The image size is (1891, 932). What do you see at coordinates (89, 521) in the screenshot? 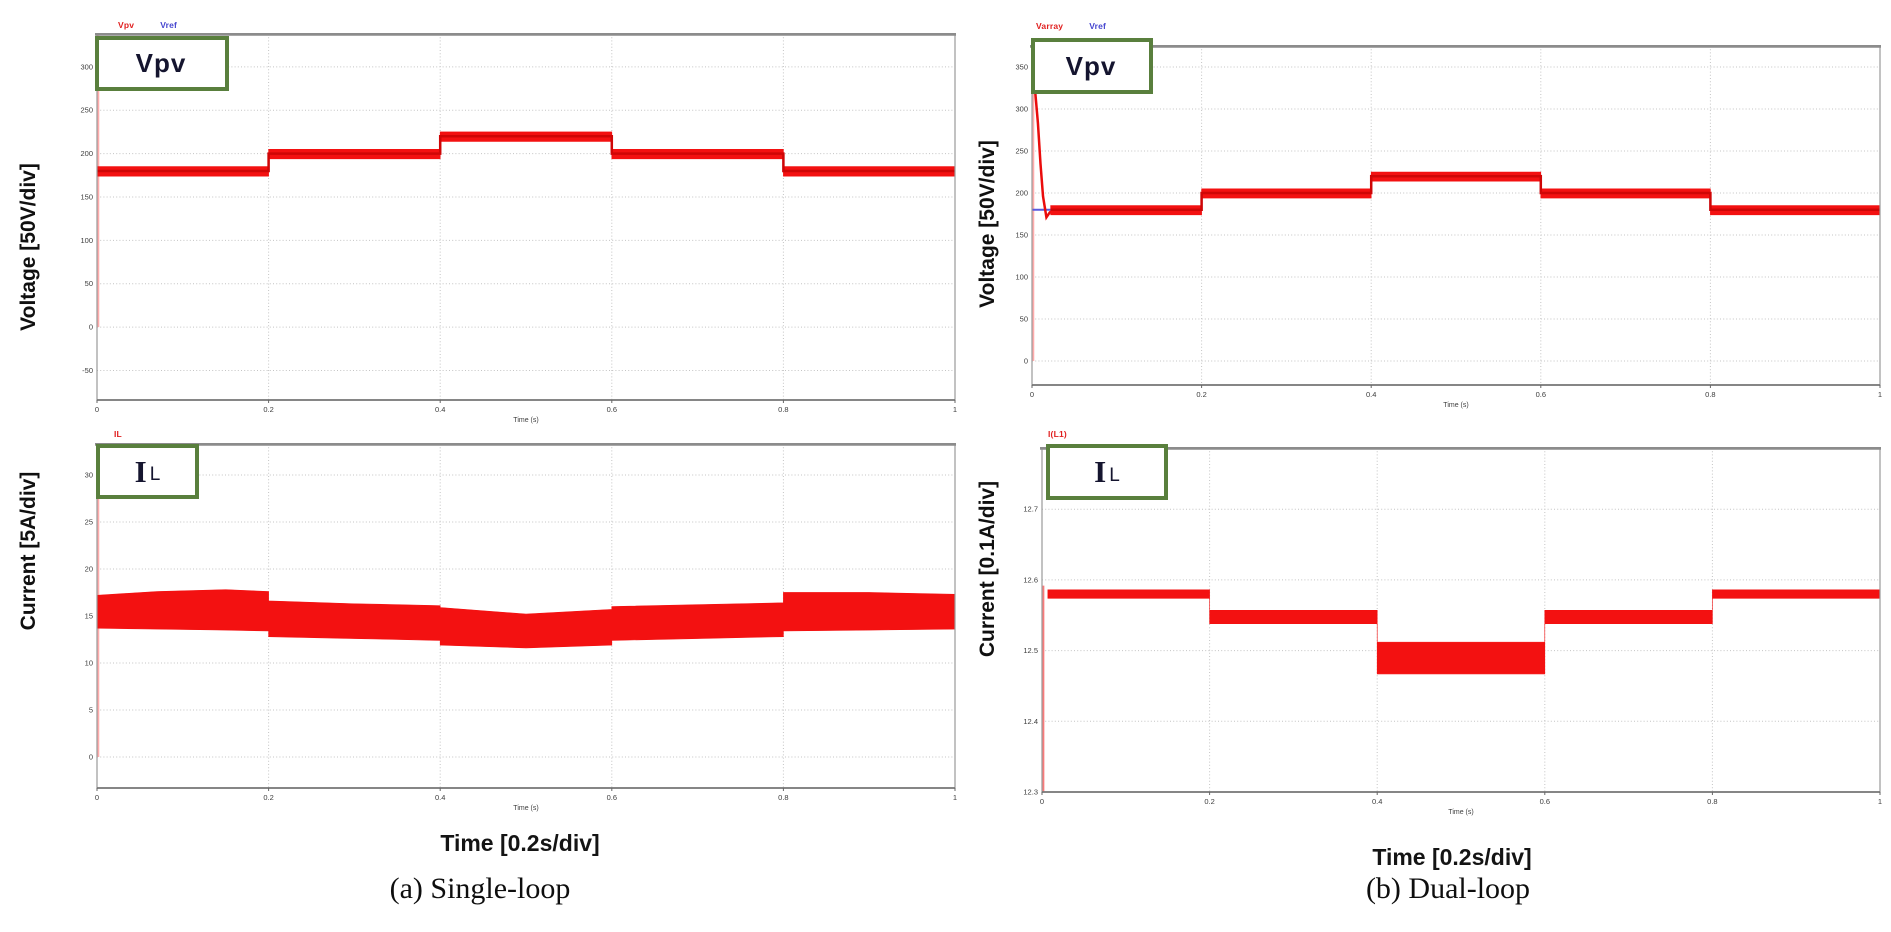
I see `svg-text: 25` at bounding box center [89, 521].